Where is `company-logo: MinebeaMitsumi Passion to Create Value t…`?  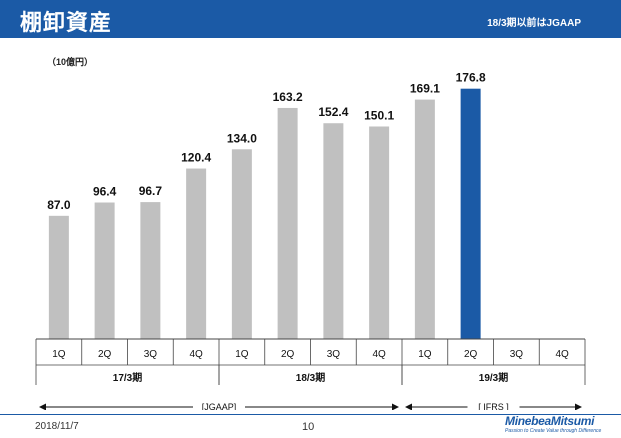 company-logo: MinebeaMitsumi Passion to Create Value t… is located at coordinates (555, 424).